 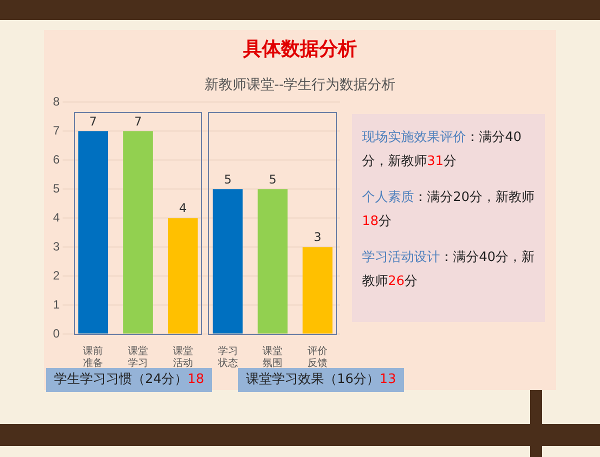 What do you see at coordinates (300, 49) in the screenshot?
I see `chart-title: 具体数据分析` at bounding box center [300, 49].